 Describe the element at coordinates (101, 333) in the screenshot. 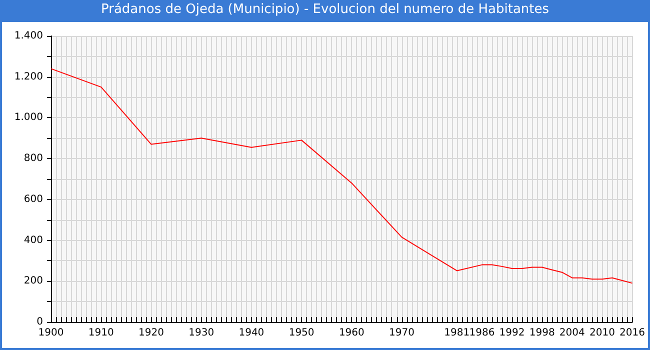

I see `x-tick-label: 1910` at that location.